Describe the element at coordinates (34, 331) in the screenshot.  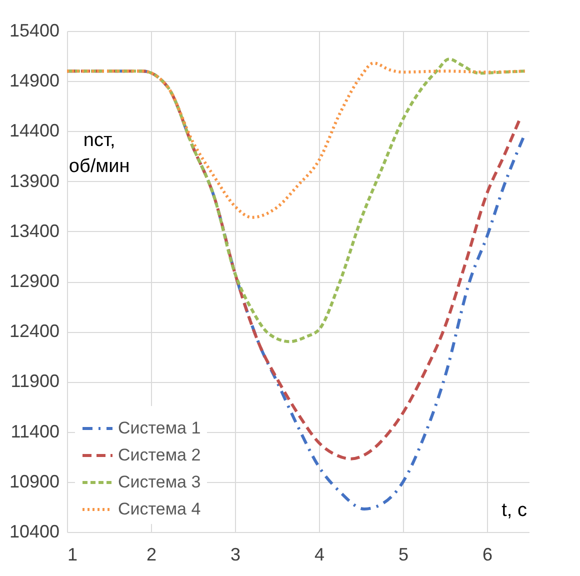
I see `y-tick-label: 12400` at that location.